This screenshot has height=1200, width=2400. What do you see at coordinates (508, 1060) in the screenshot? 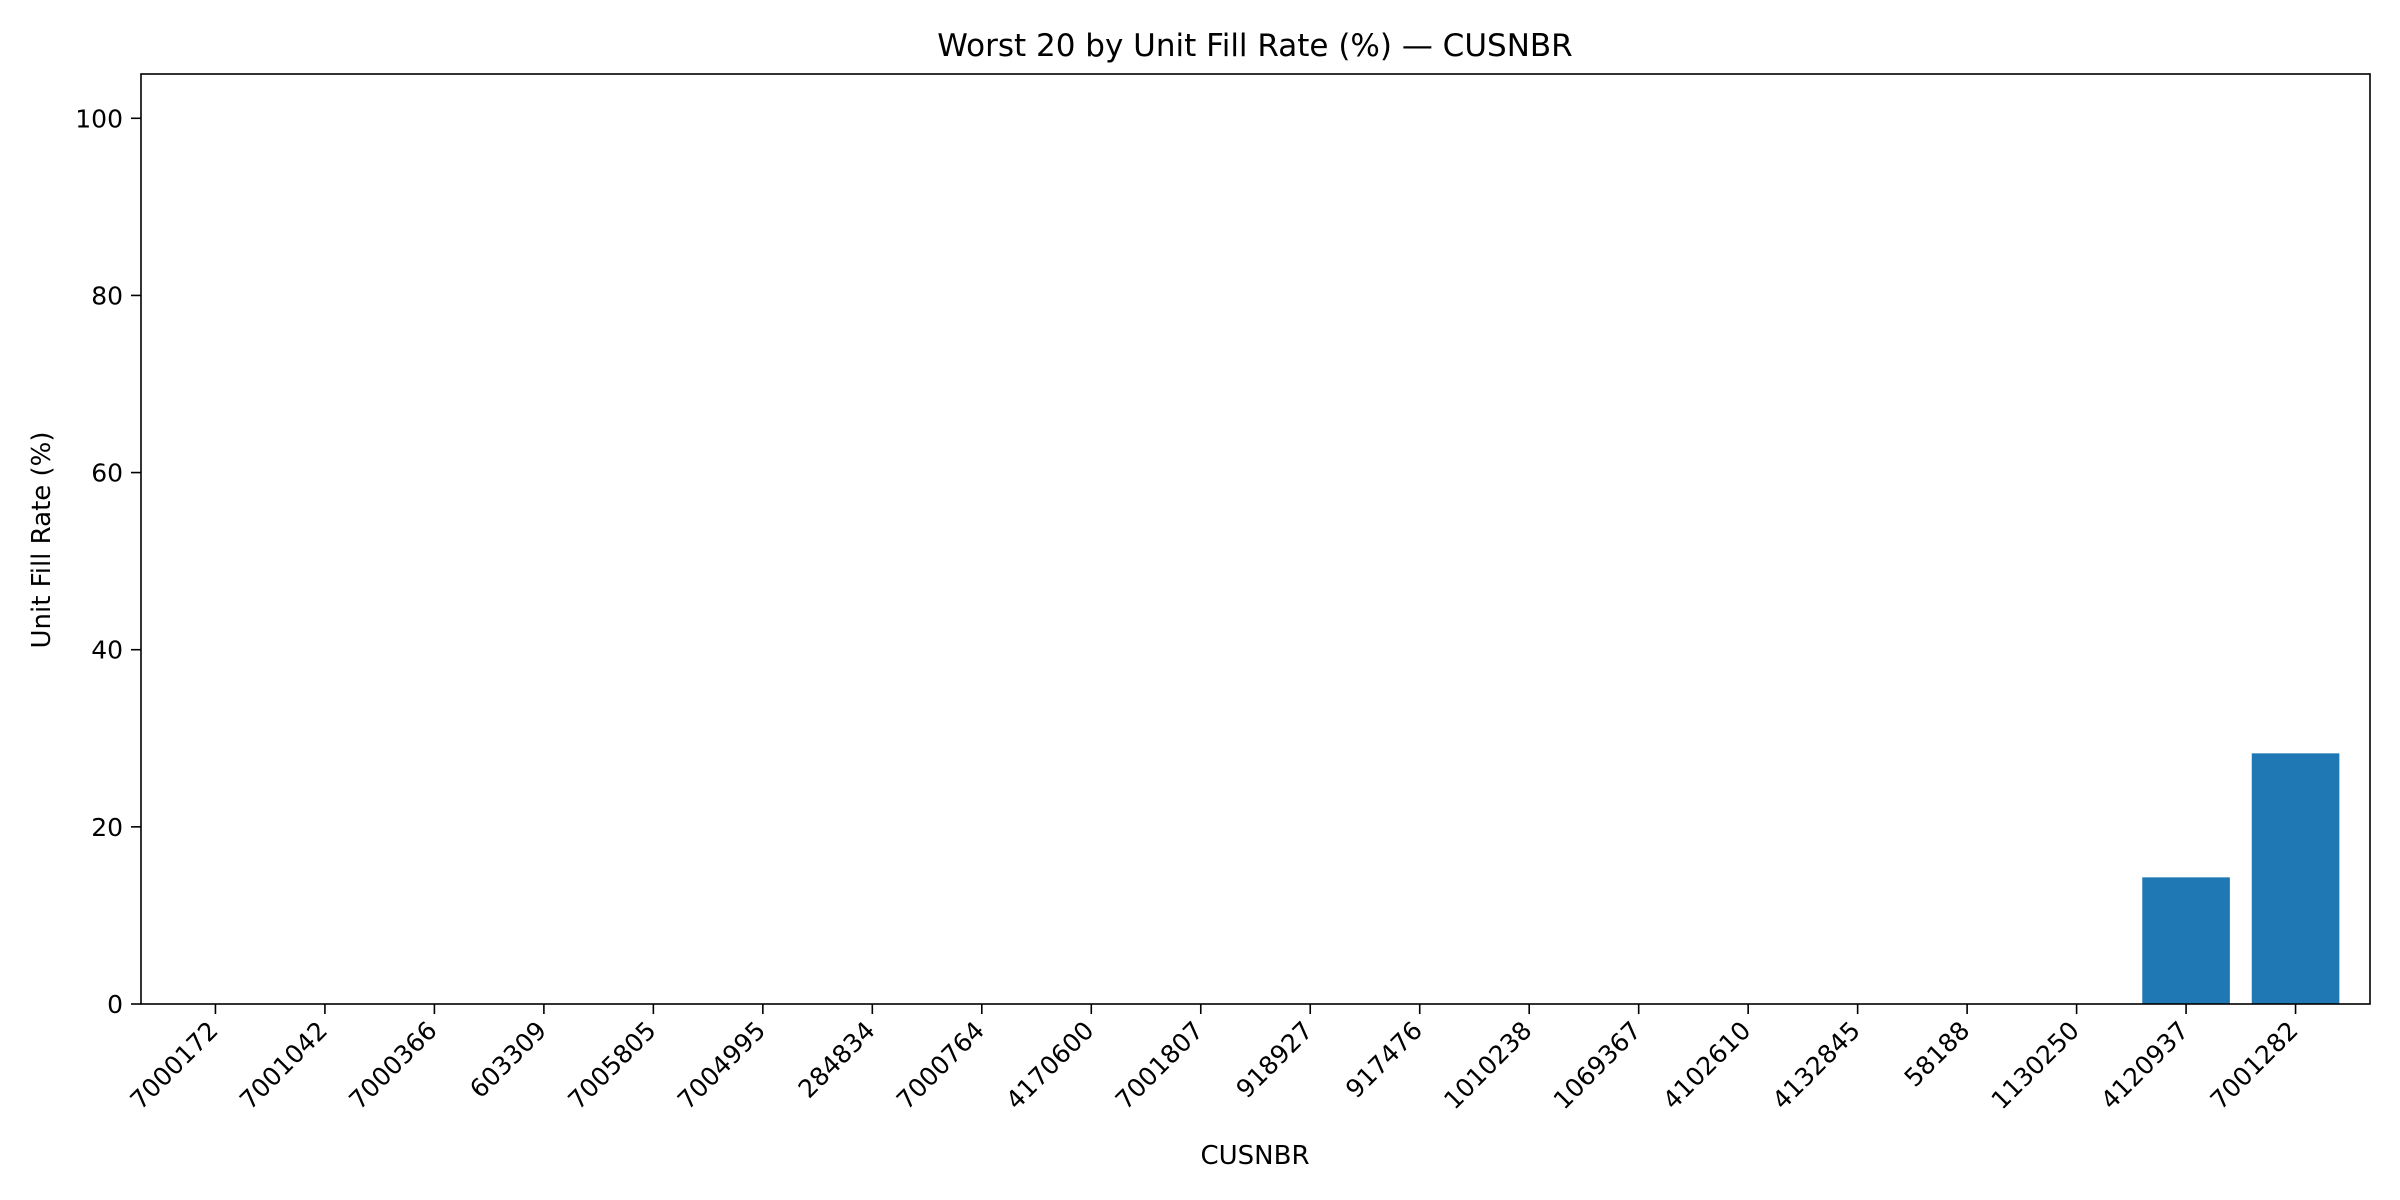
I see `x-tick-label: 603309` at bounding box center [508, 1060].